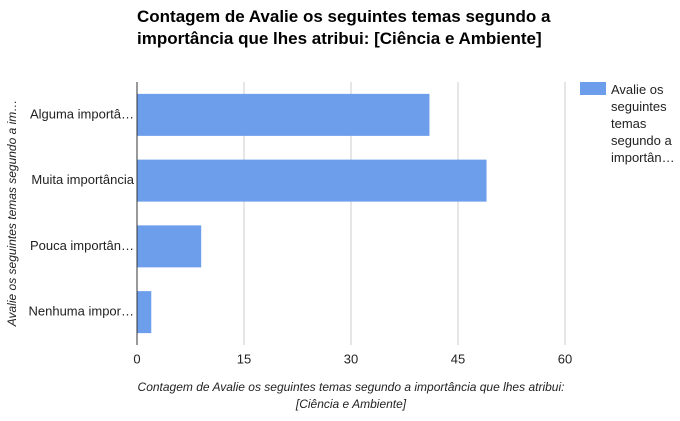 The height and width of the screenshot is (421, 680). Describe the element at coordinates (244, 358) in the screenshot. I see `x-tick-label: 15` at that location.